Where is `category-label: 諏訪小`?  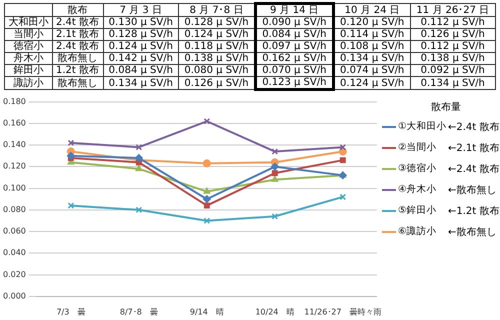
category-label: 諏訪小 is located at coordinates (28, 83).